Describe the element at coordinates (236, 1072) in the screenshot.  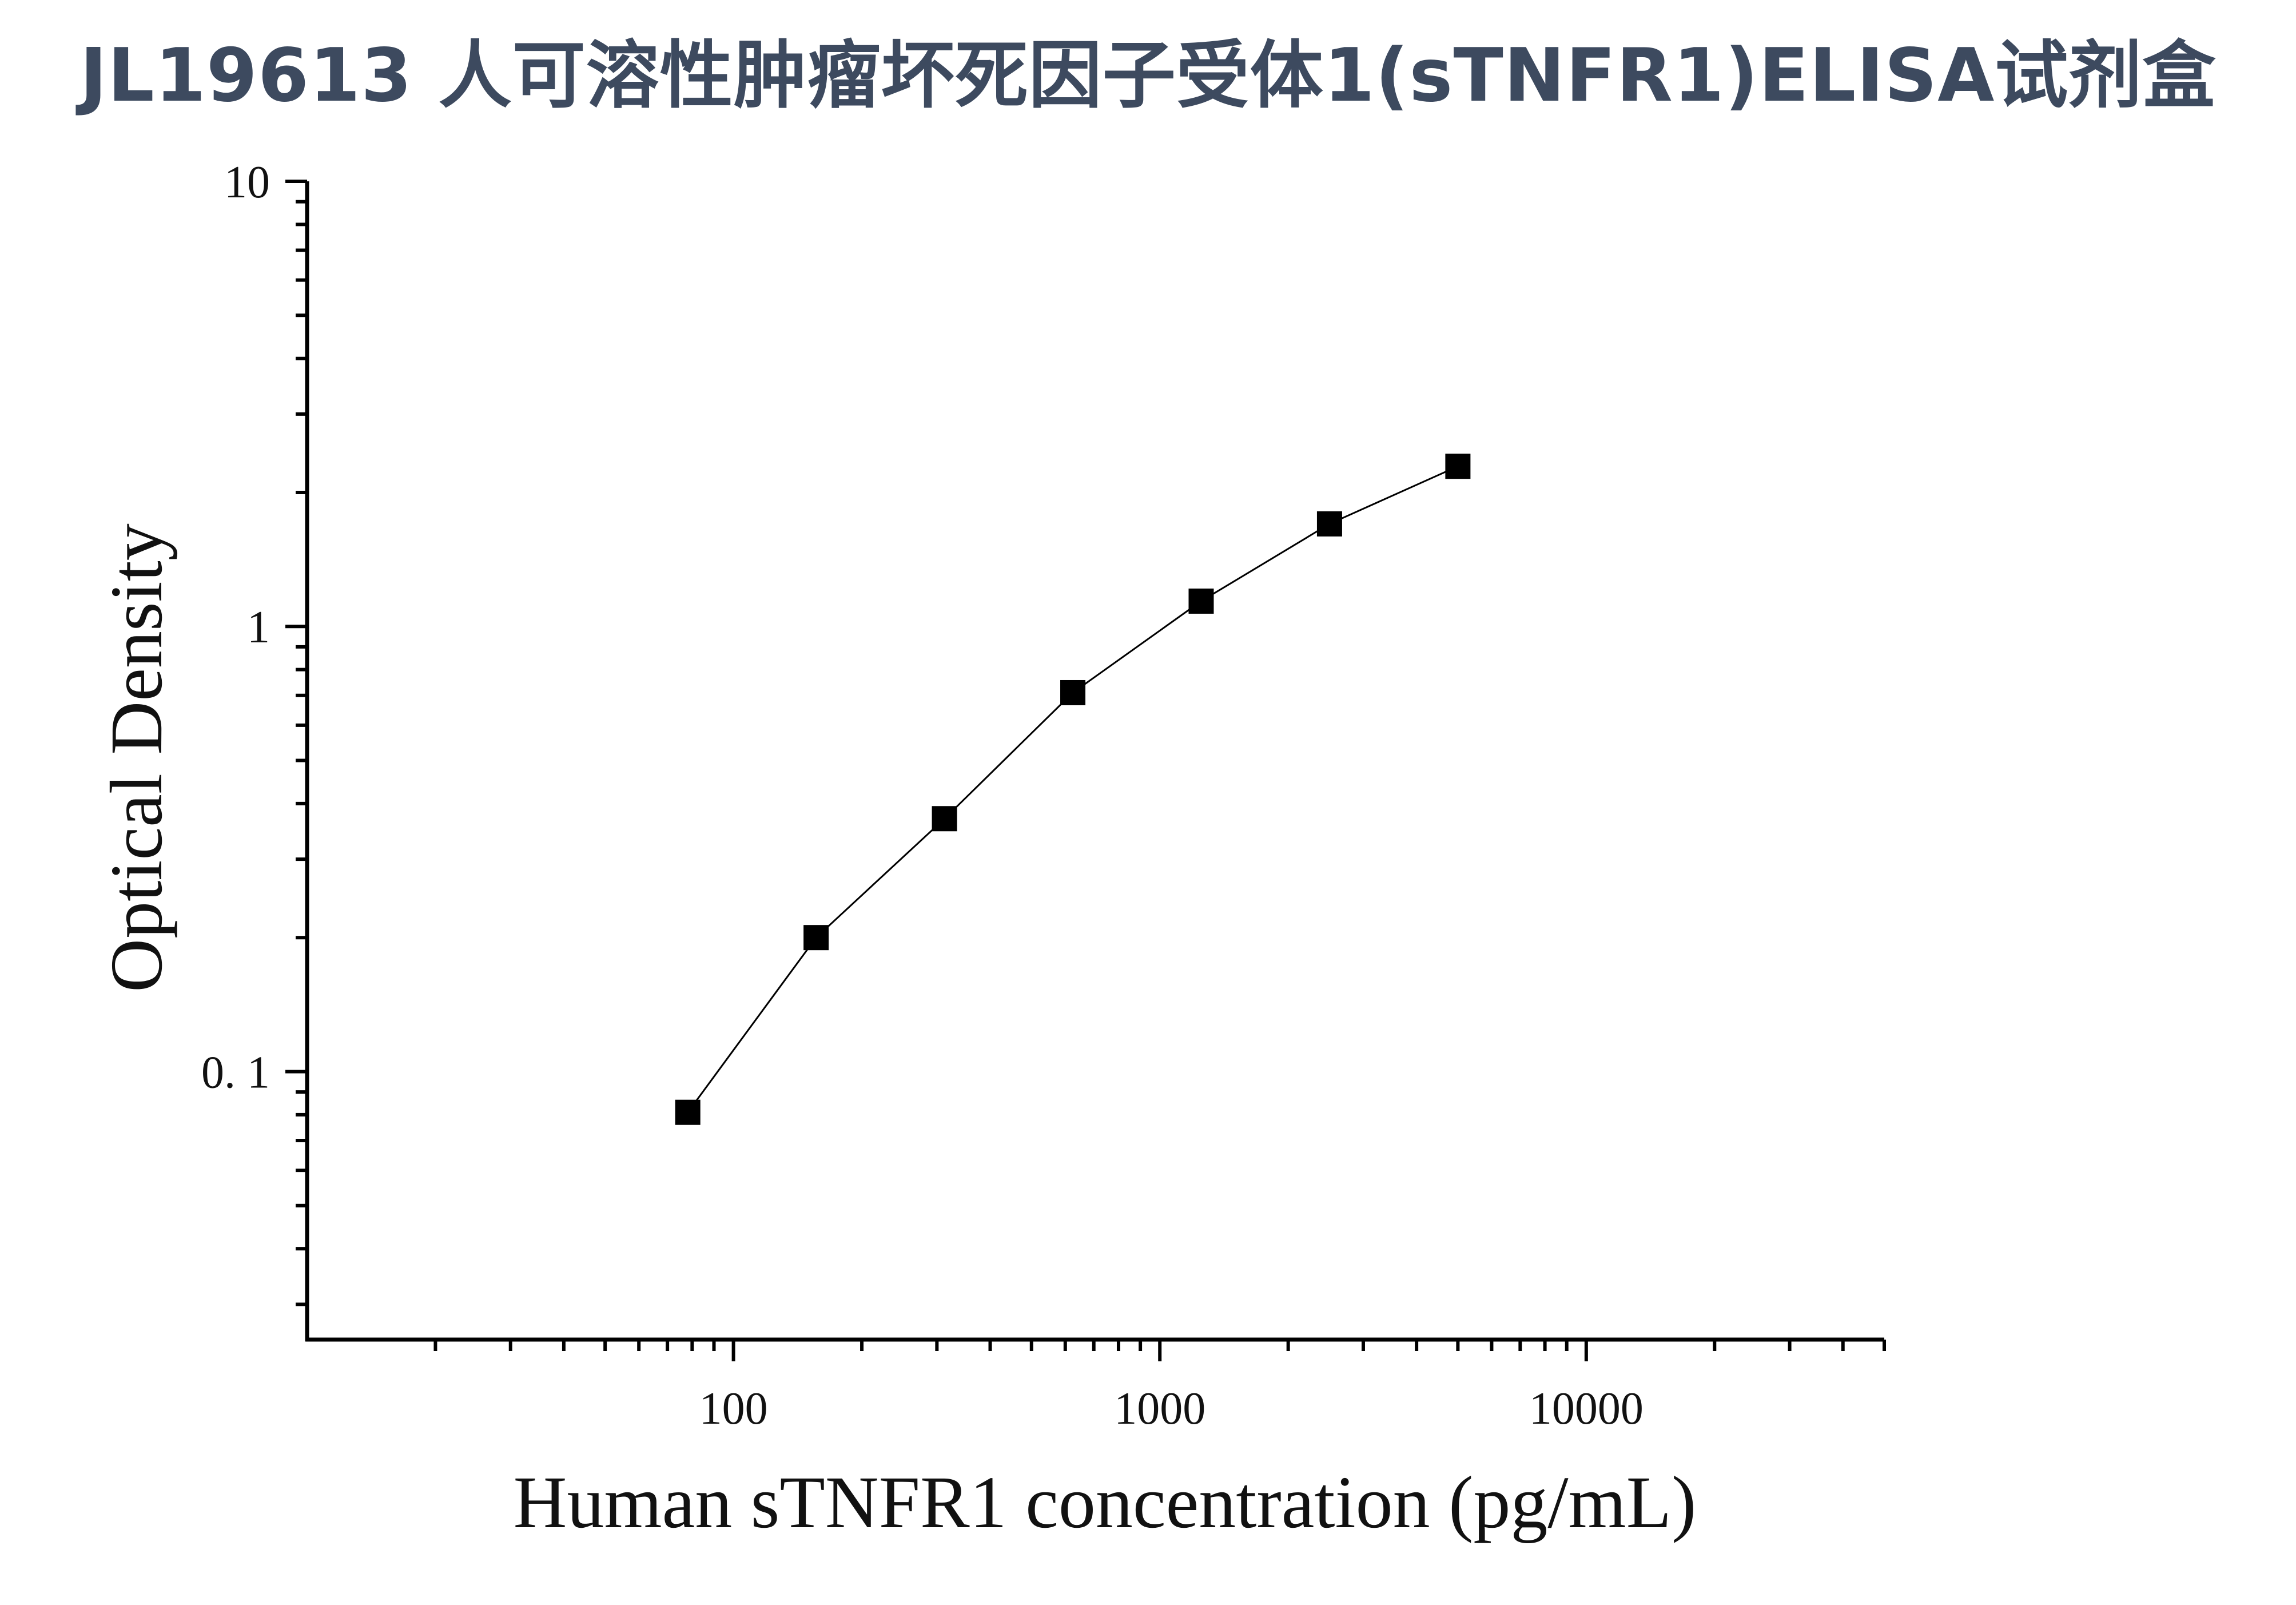
I see `y-tick-label: 0. 1` at that location.